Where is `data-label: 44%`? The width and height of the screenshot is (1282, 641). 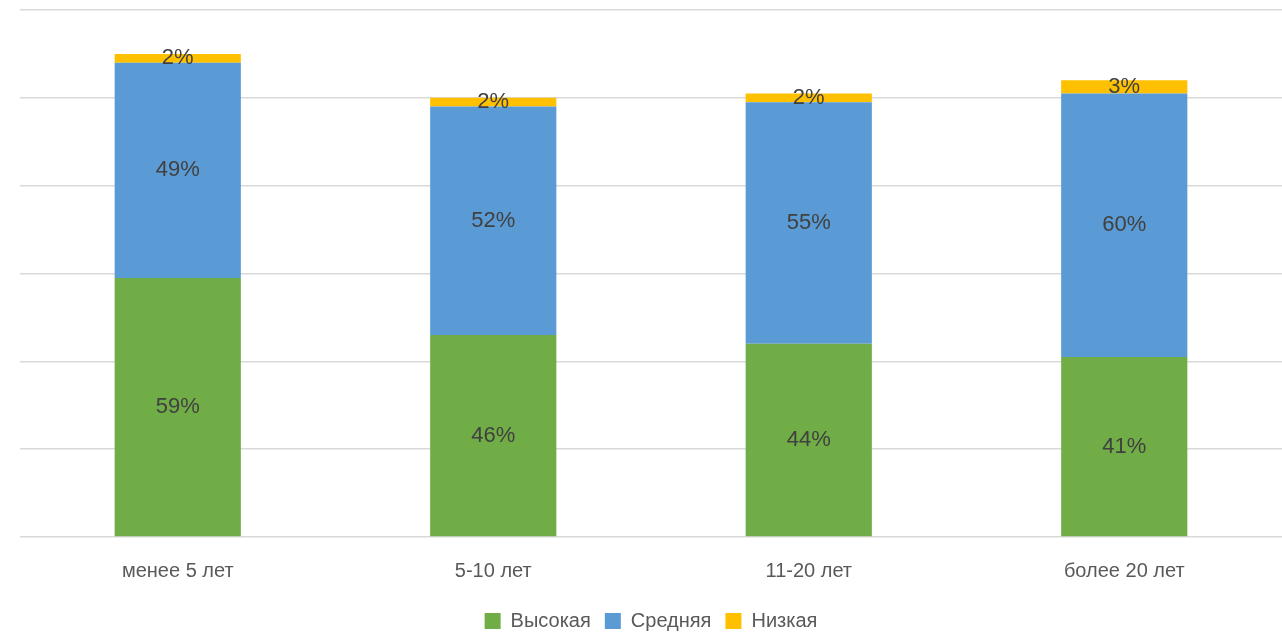
data-label: 44% is located at coordinates (808, 439).